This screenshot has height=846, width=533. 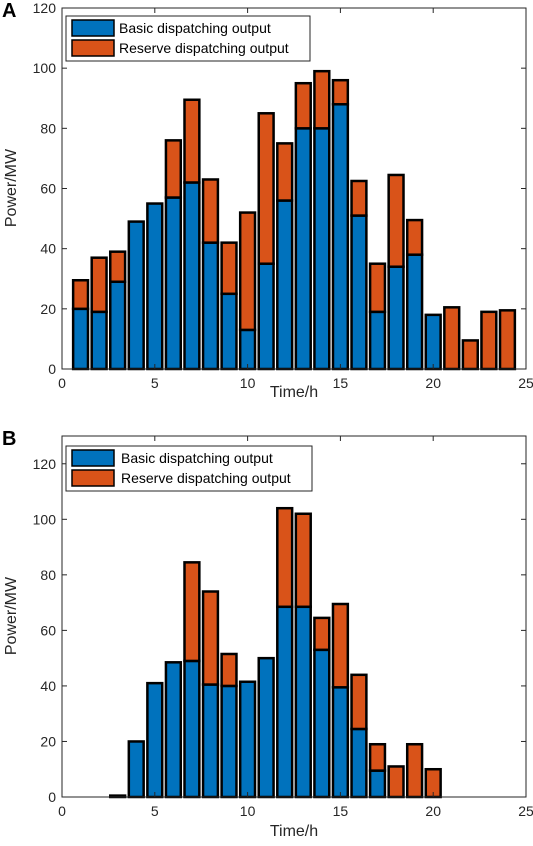 What do you see at coordinates (248, 383) in the screenshot?
I see `x-tick-label: 10` at bounding box center [248, 383].